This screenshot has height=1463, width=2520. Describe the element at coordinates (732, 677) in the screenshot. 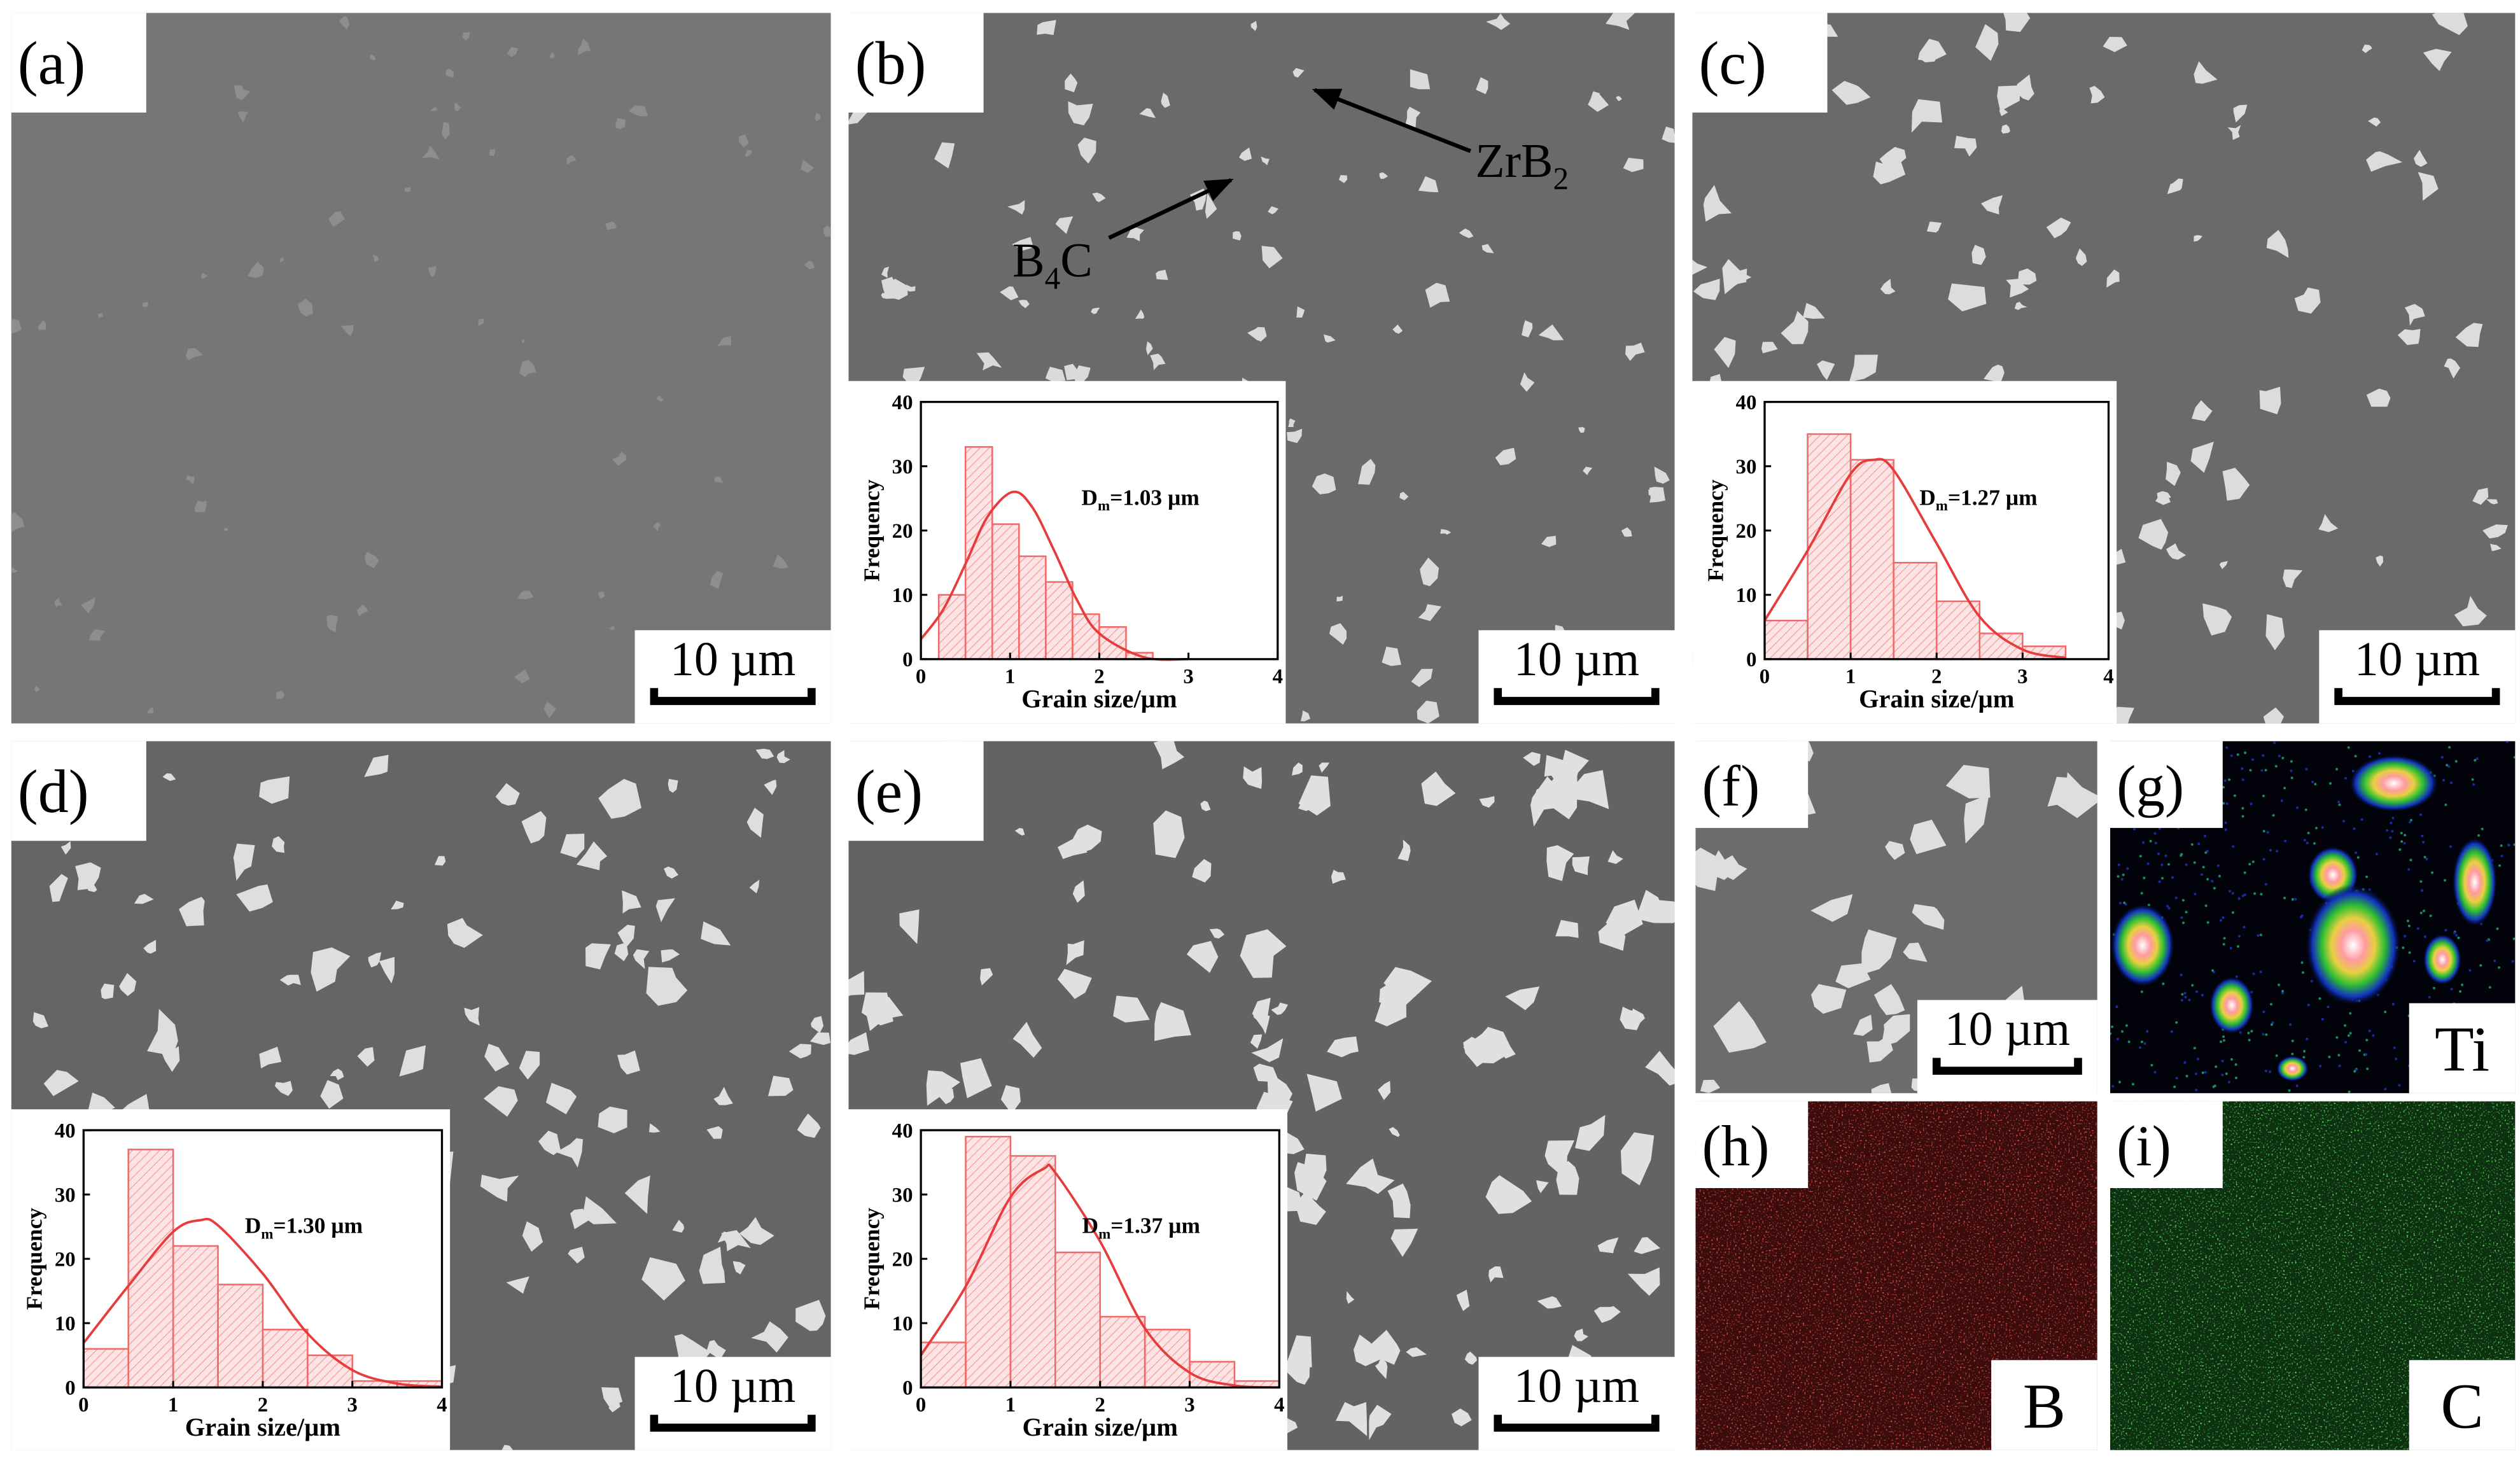

I see `scale-box` at that location.